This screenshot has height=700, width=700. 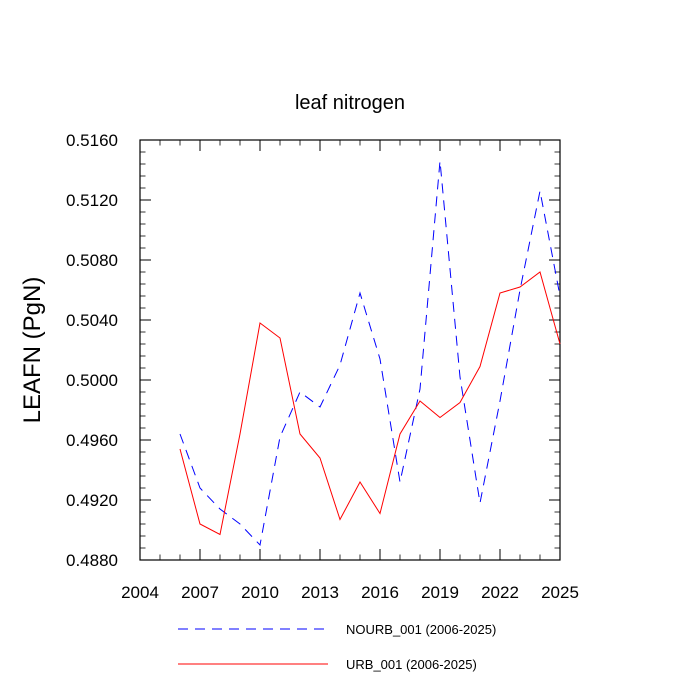 What do you see at coordinates (500, 592) in the screenshot?
I see `x-tick-label: 2022` at bounding box center [500, 592].